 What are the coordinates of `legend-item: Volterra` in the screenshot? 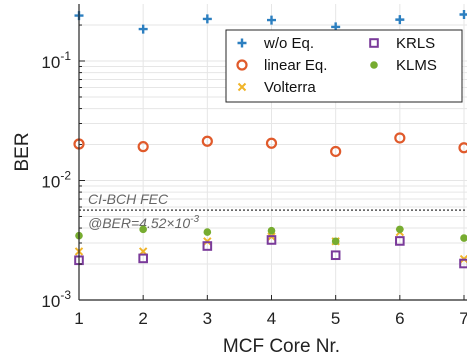 It's located at (276, 87).